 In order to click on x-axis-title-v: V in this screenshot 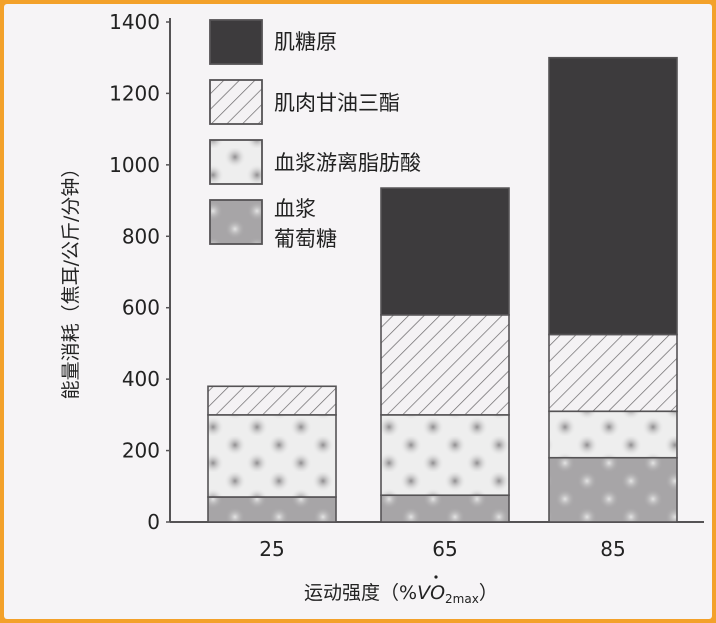, I will do `click(424, 593)`.